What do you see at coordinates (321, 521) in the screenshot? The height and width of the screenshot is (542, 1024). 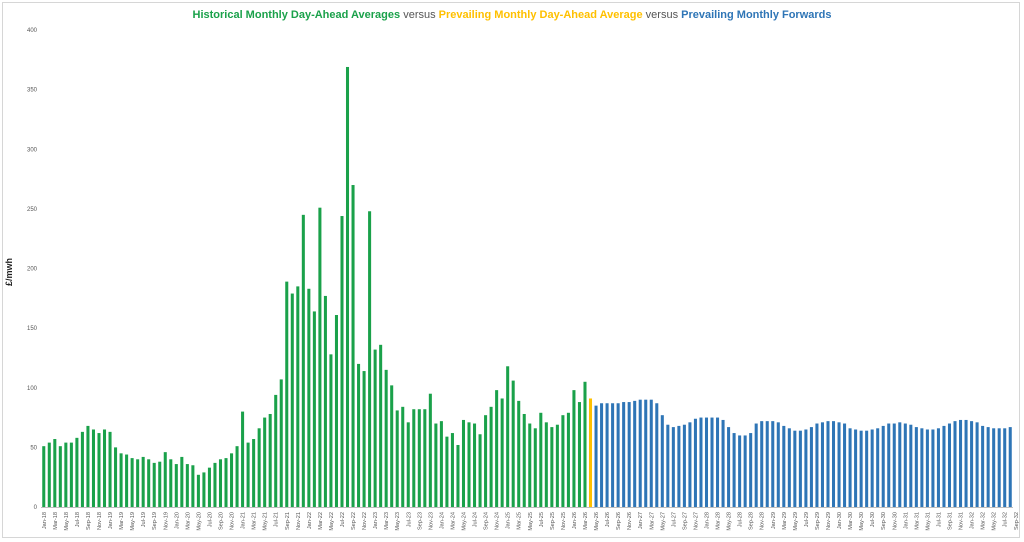 I see `x-tick-label: Mar-22` at bounding box center [321, 521].